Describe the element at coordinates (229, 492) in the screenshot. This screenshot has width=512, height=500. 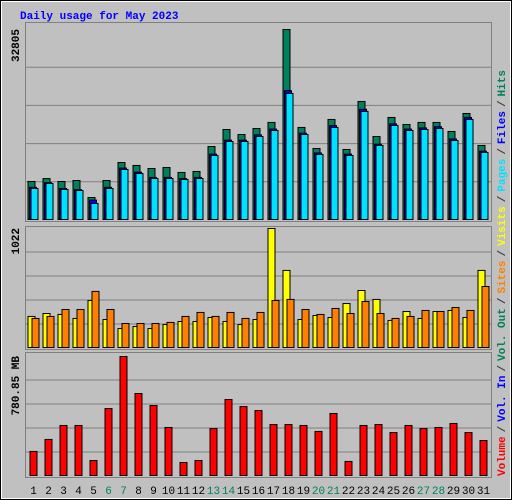
I see `x-tick-label: 14` at that location.